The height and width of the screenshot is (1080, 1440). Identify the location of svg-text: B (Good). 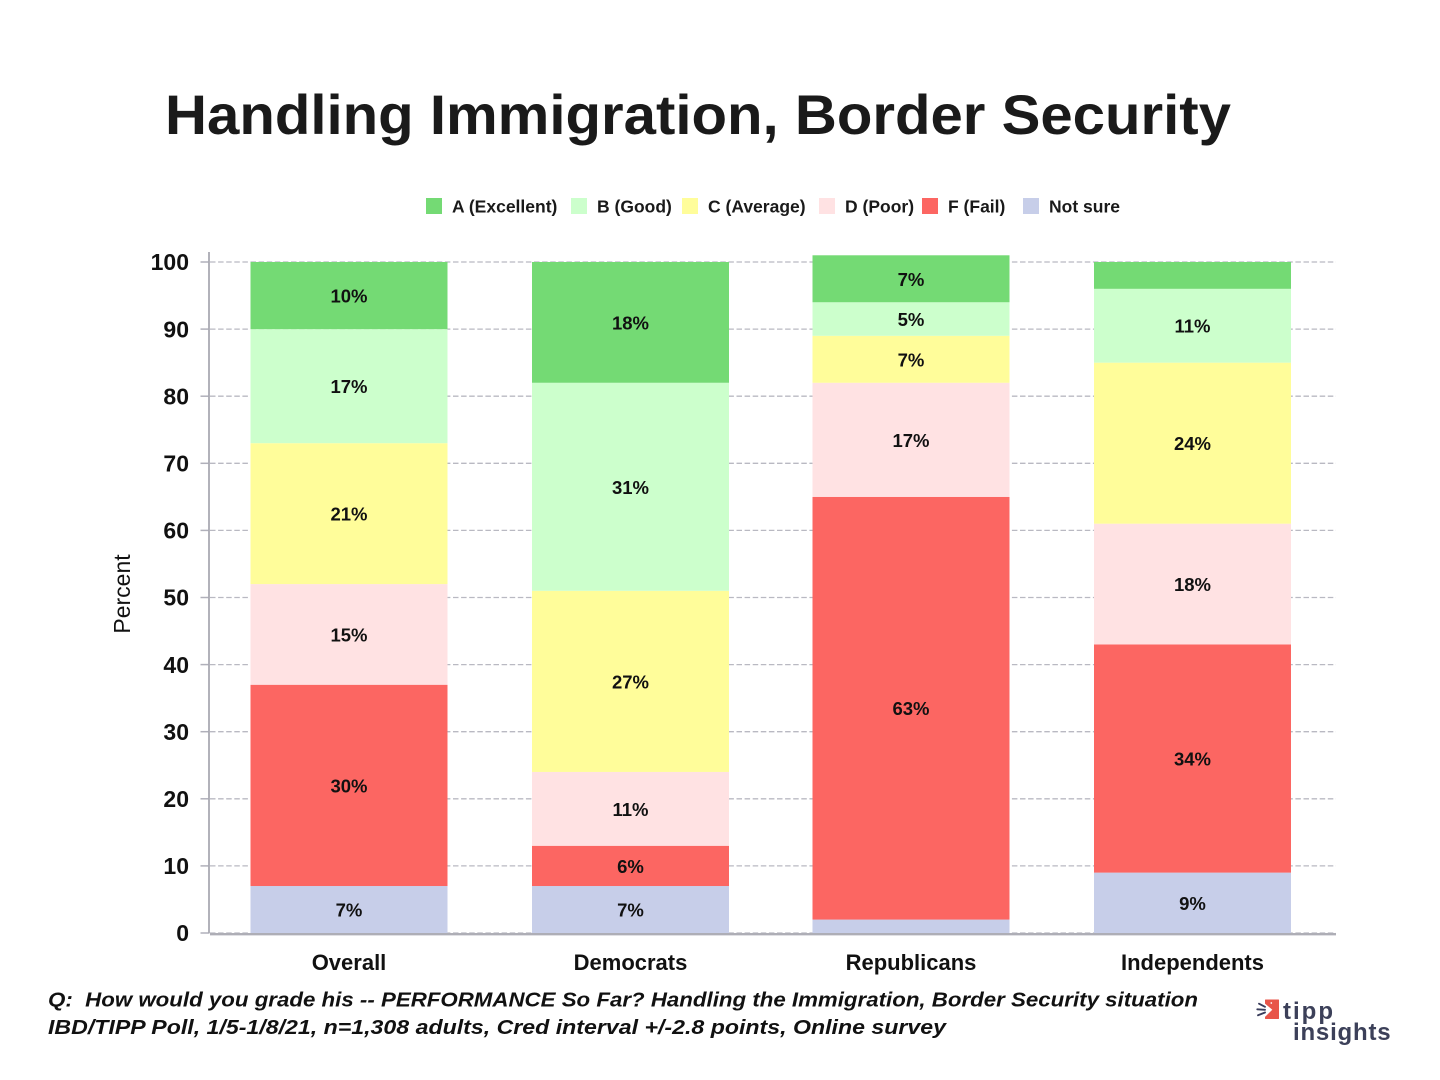
(634, 207).